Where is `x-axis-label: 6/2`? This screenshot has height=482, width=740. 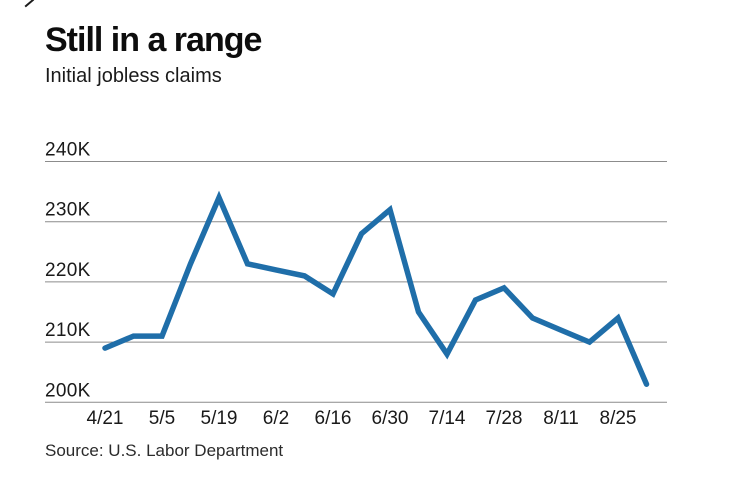
x-axis-label: 6/2 is located at coordinates (276, 418).